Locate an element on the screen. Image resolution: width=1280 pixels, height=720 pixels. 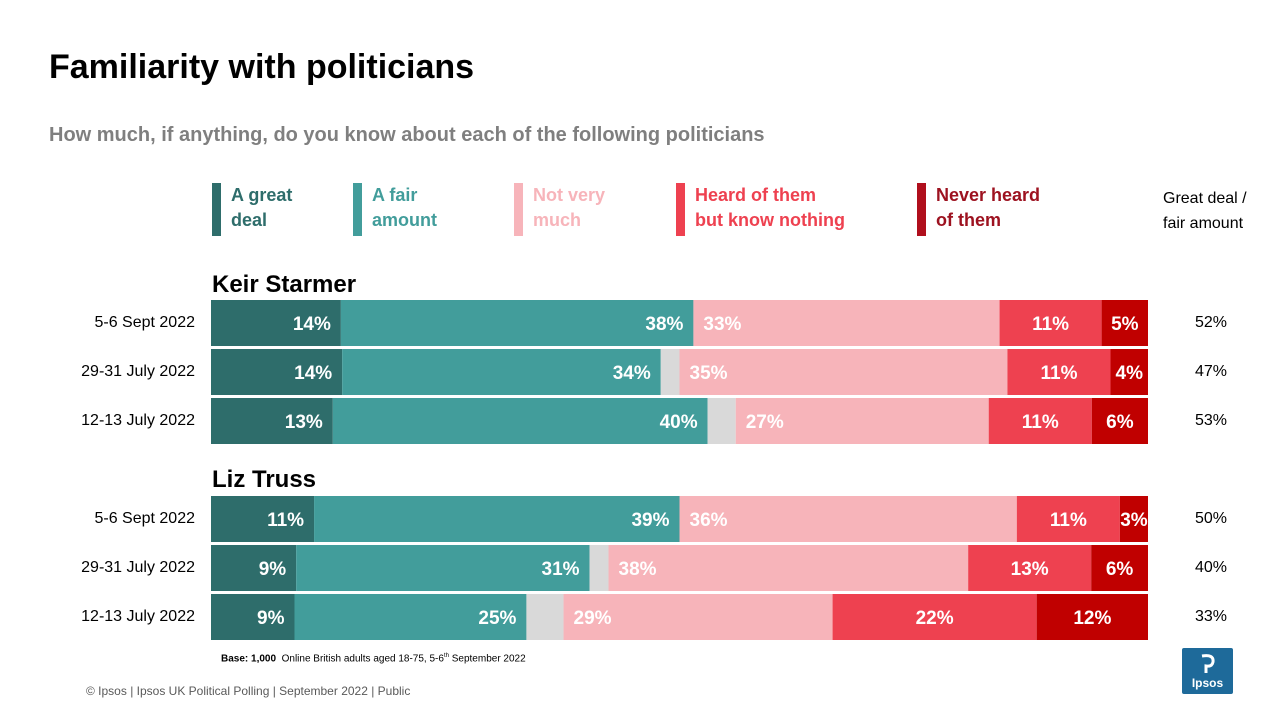
politician-name: Keir Starmer is located at coordinates (284, 284).